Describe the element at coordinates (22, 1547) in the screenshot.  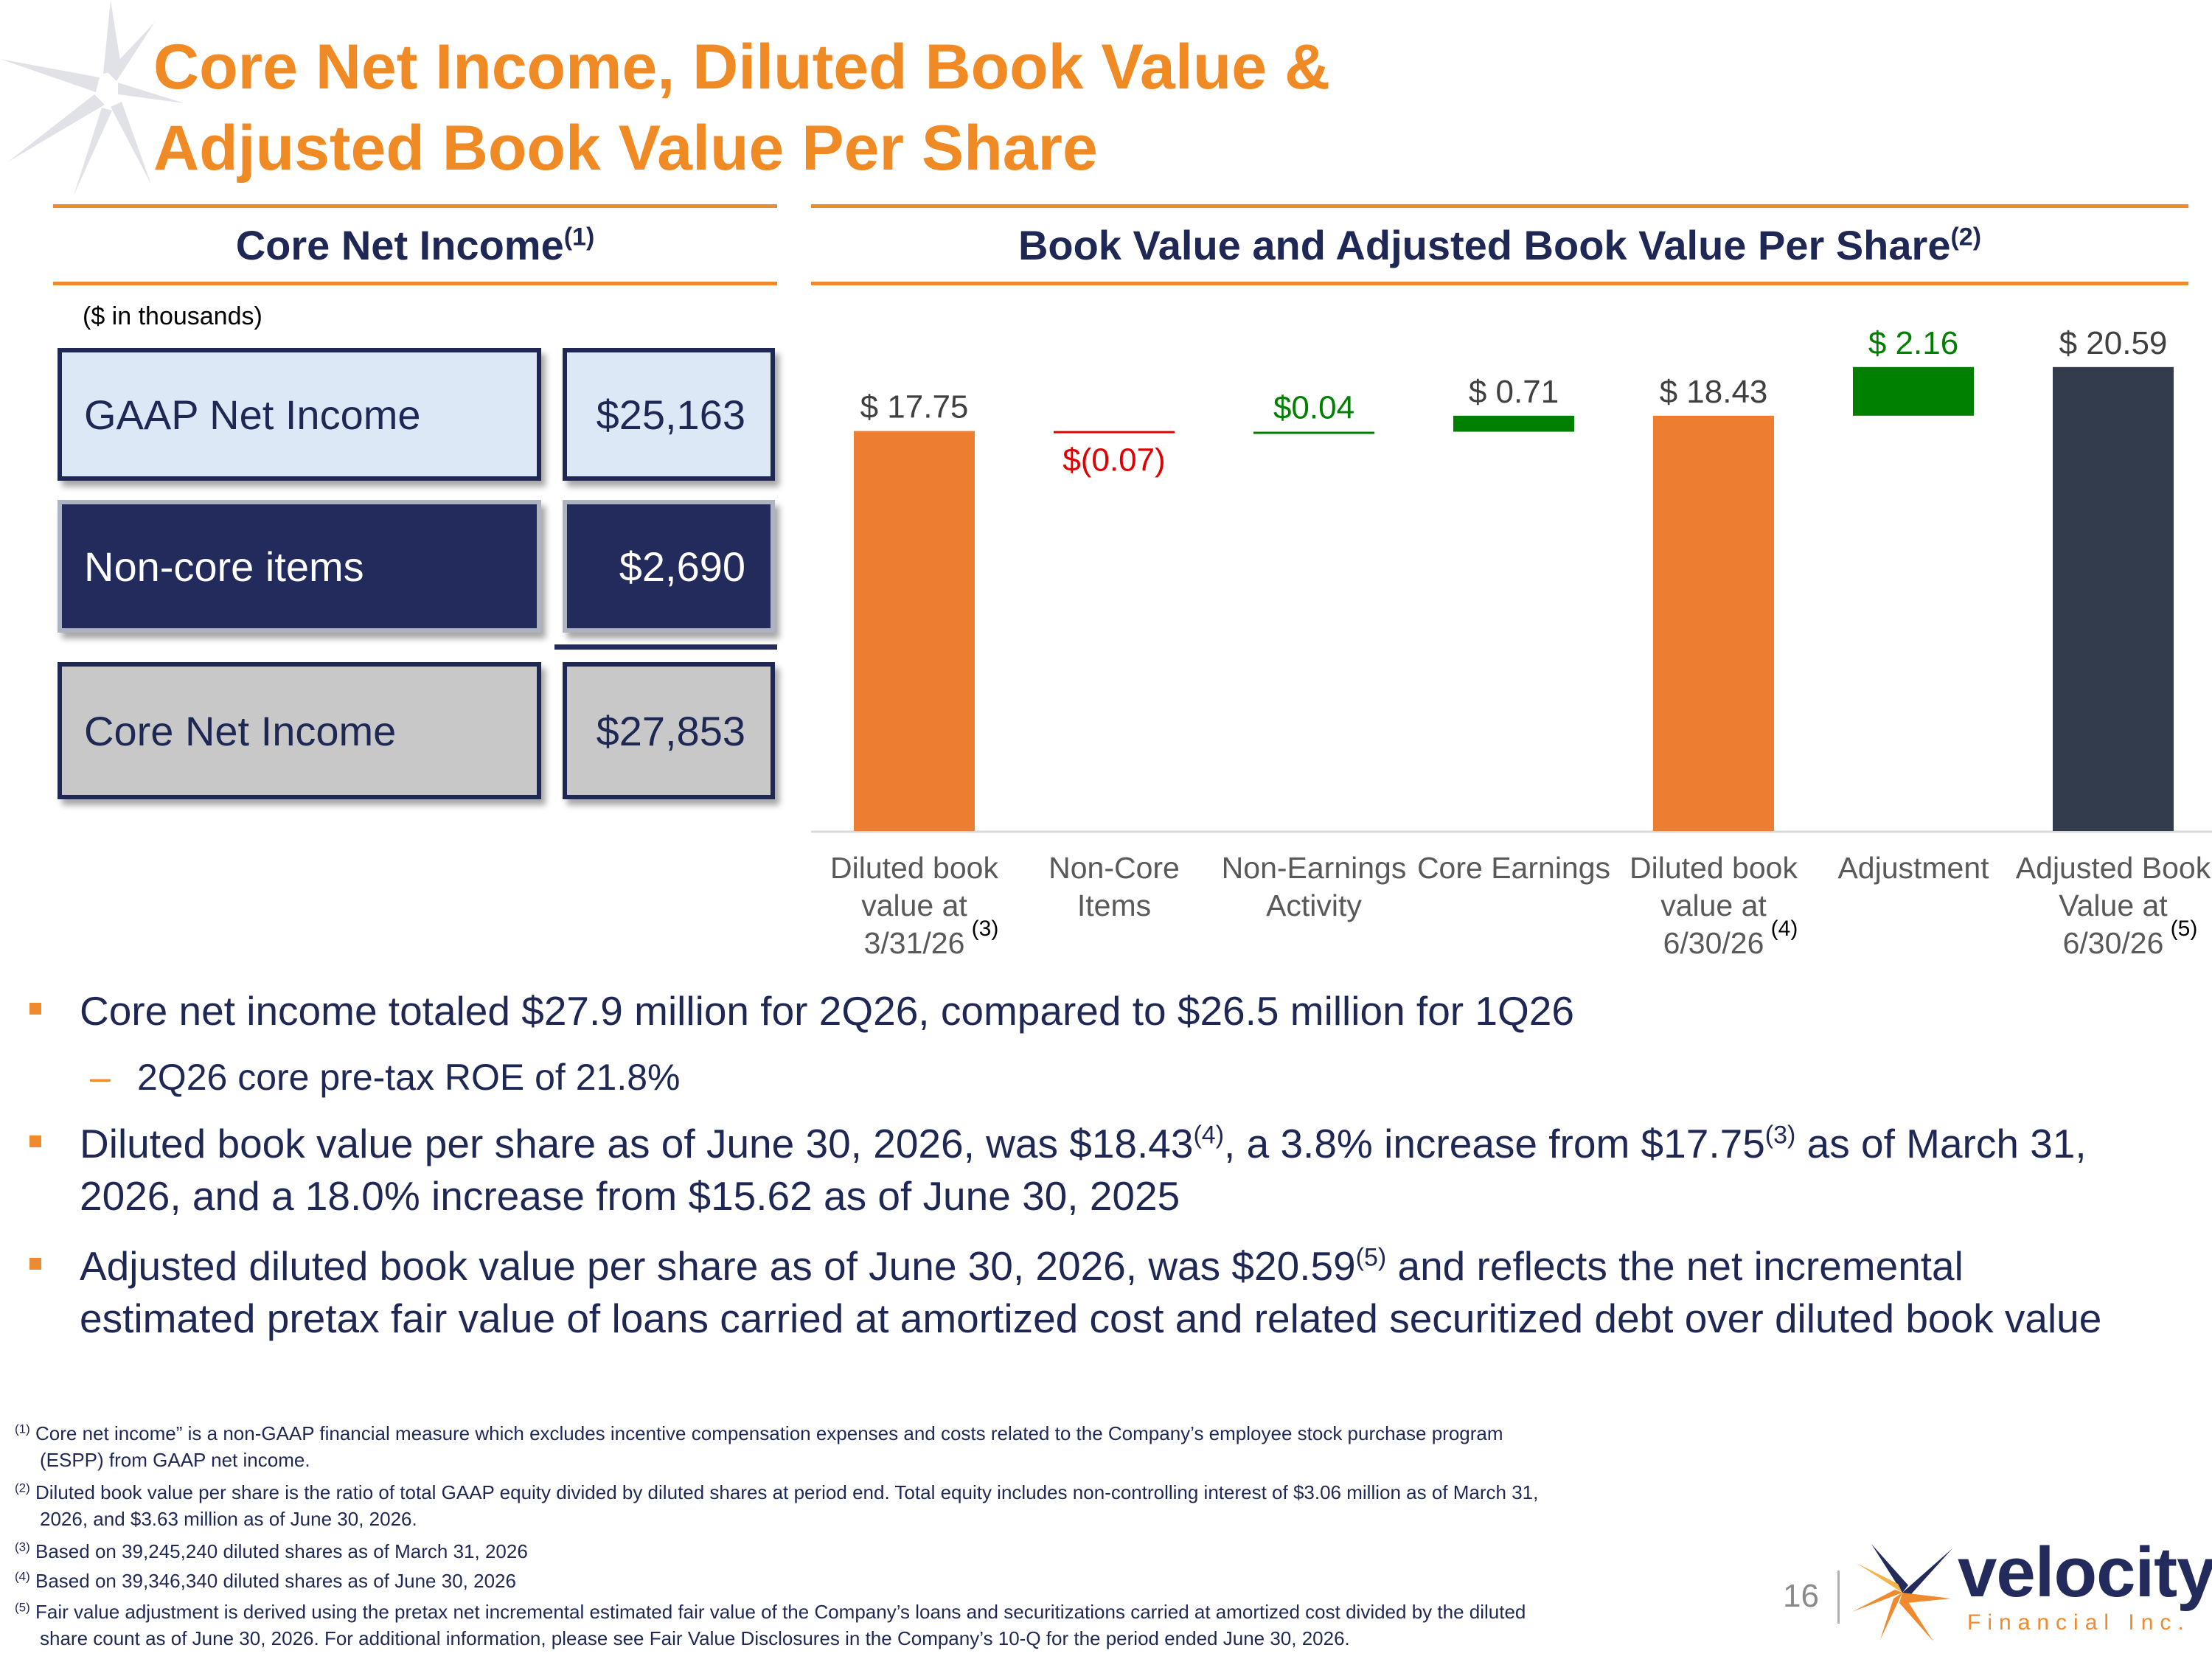
I see `footnote-mark: (3)` at that location.